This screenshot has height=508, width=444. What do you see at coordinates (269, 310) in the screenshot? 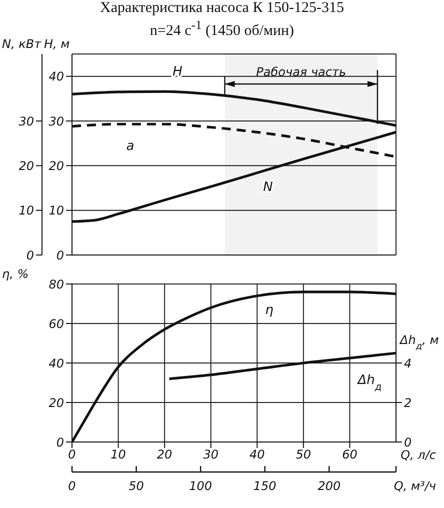
I see `series-label: η` at bounding box center [269, 310].